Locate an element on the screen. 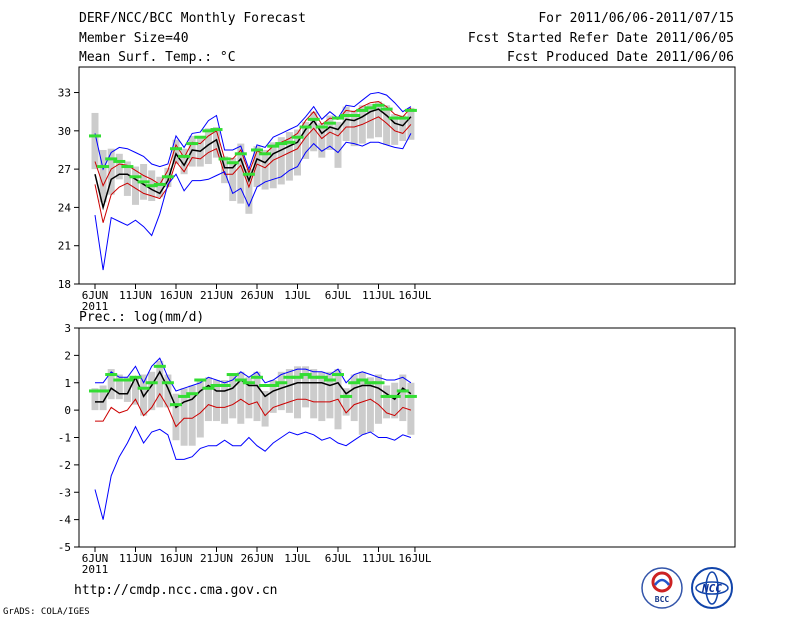 The height and width of the screenshot is (622, 800). precip-line-ensemble-mean is located at coordinates (253, 389).